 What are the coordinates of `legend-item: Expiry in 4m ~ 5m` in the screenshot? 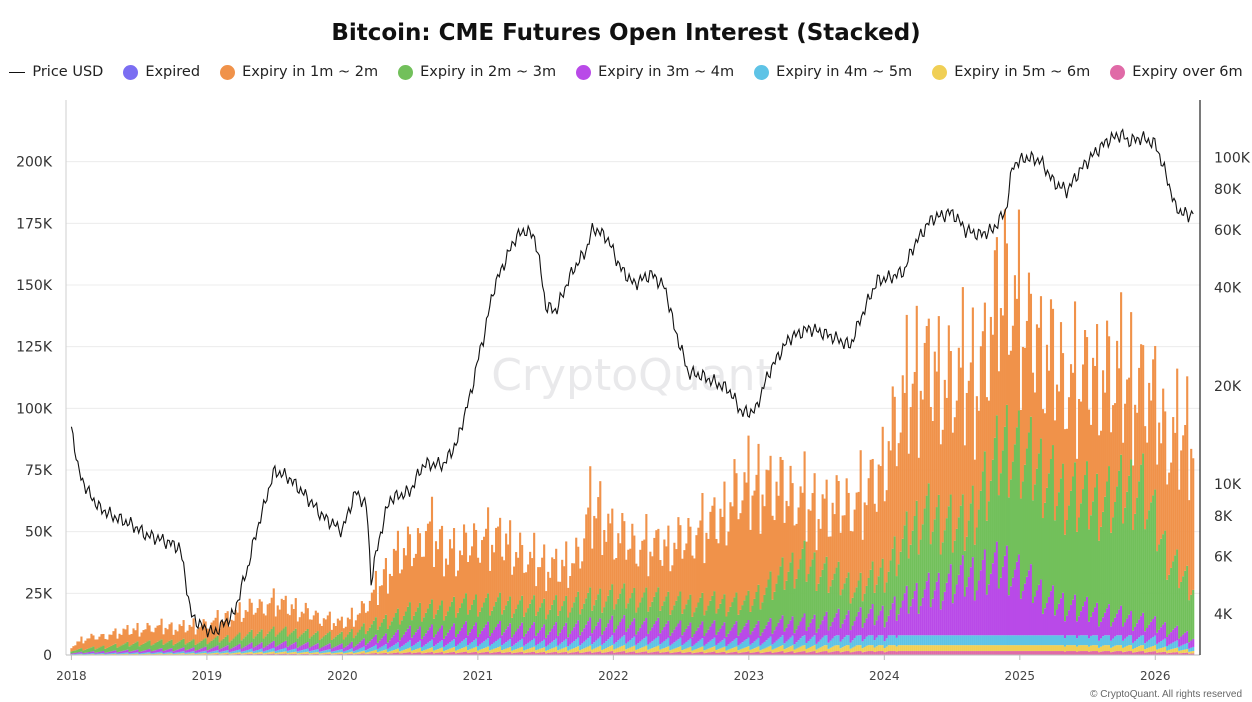 It's located at (833, 72).